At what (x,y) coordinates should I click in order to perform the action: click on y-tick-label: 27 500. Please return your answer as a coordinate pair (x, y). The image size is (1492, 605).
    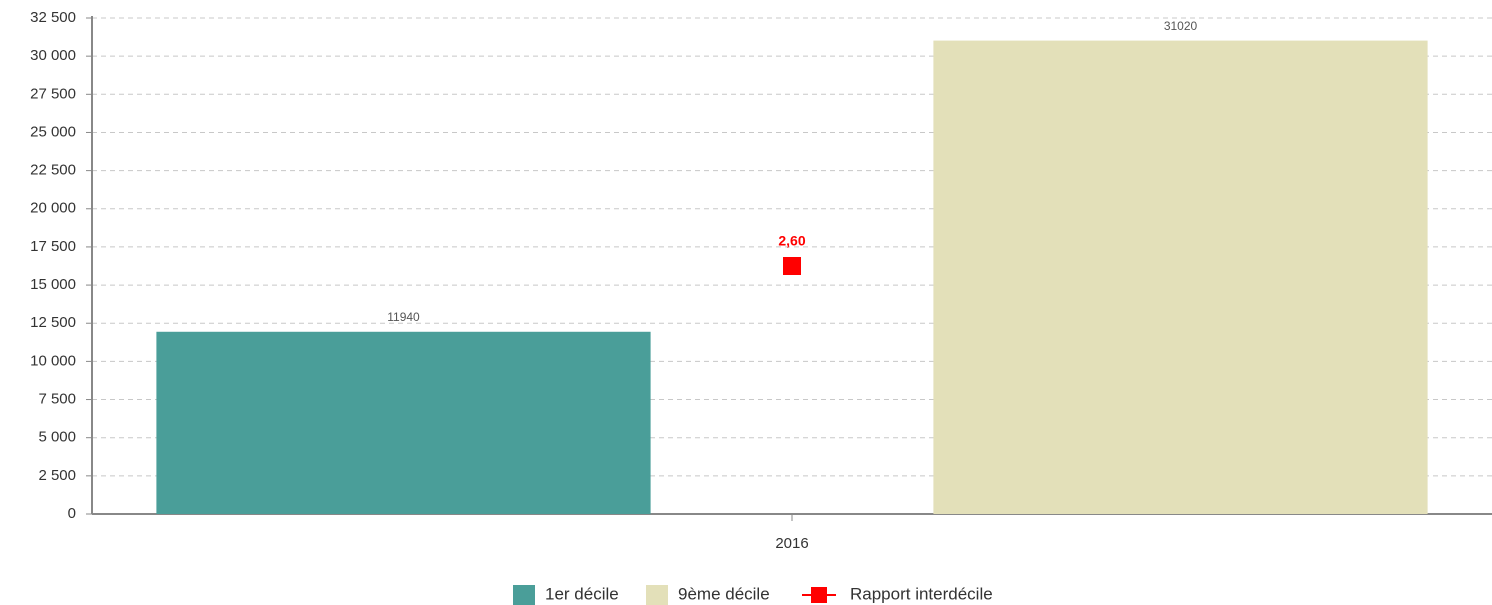
    Looking at the image, I should click on (53, 93).